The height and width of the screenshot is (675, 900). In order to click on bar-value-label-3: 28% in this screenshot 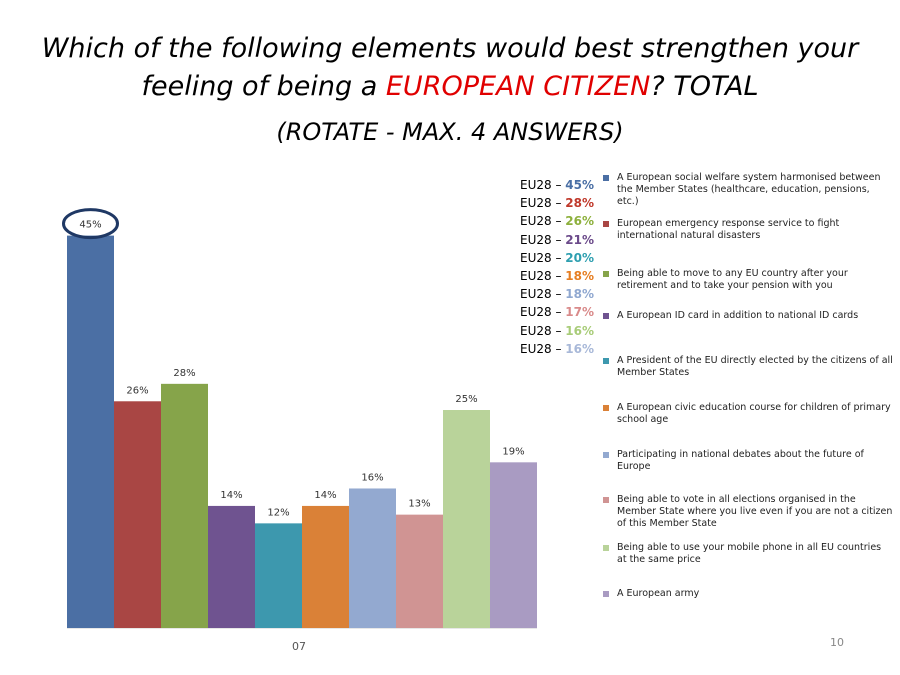, I will do `click(184, 373)`.